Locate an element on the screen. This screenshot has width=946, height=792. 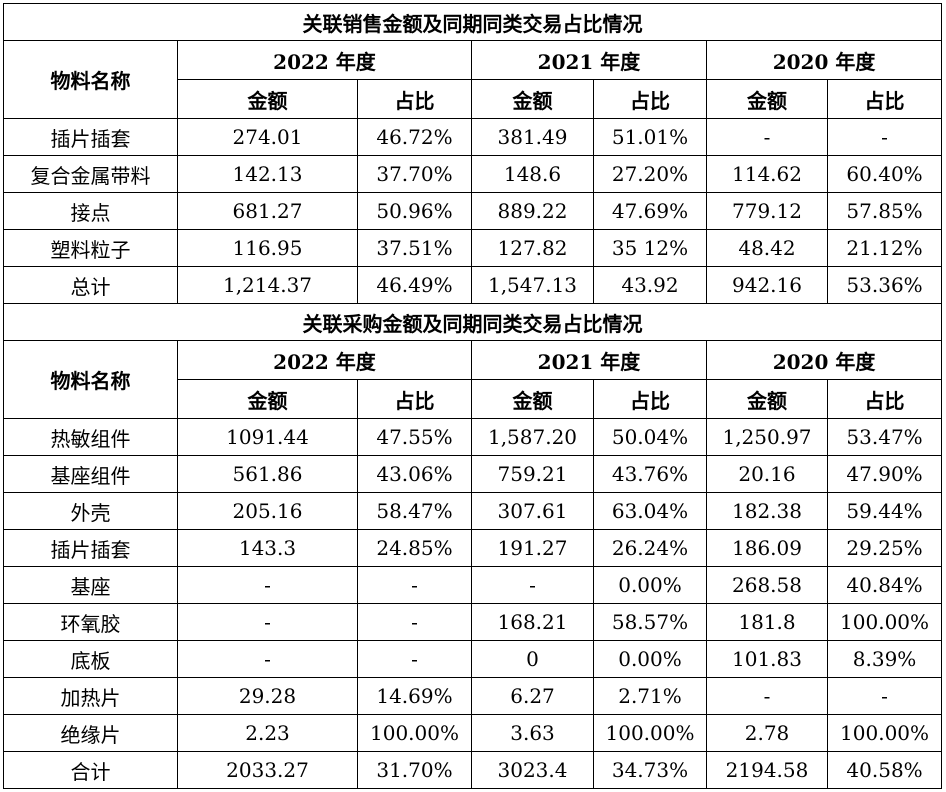
value-cell: 143.3 is located at coordinates (267, 548).